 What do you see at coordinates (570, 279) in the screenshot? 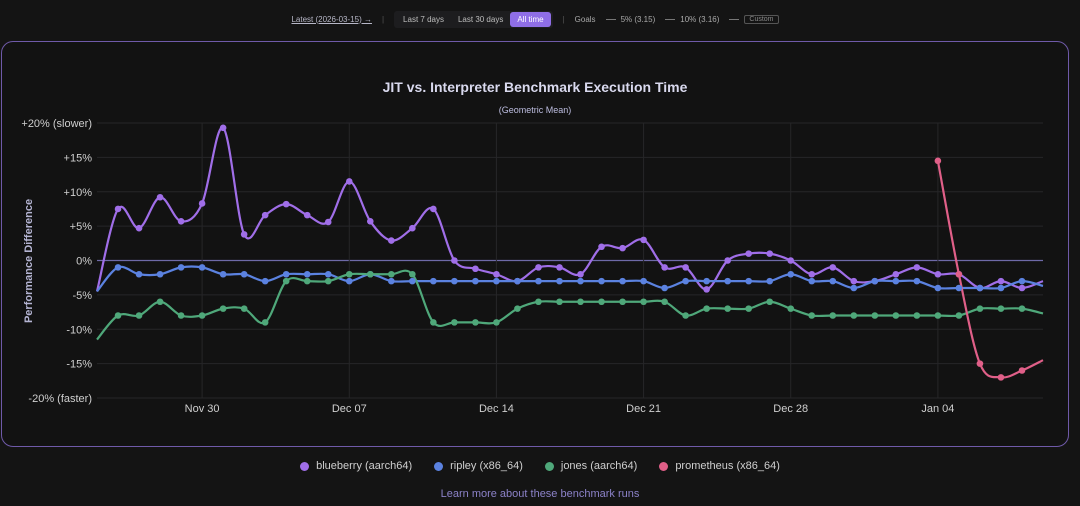
I see `series-line-ripley` at bounding box center [570, 279].